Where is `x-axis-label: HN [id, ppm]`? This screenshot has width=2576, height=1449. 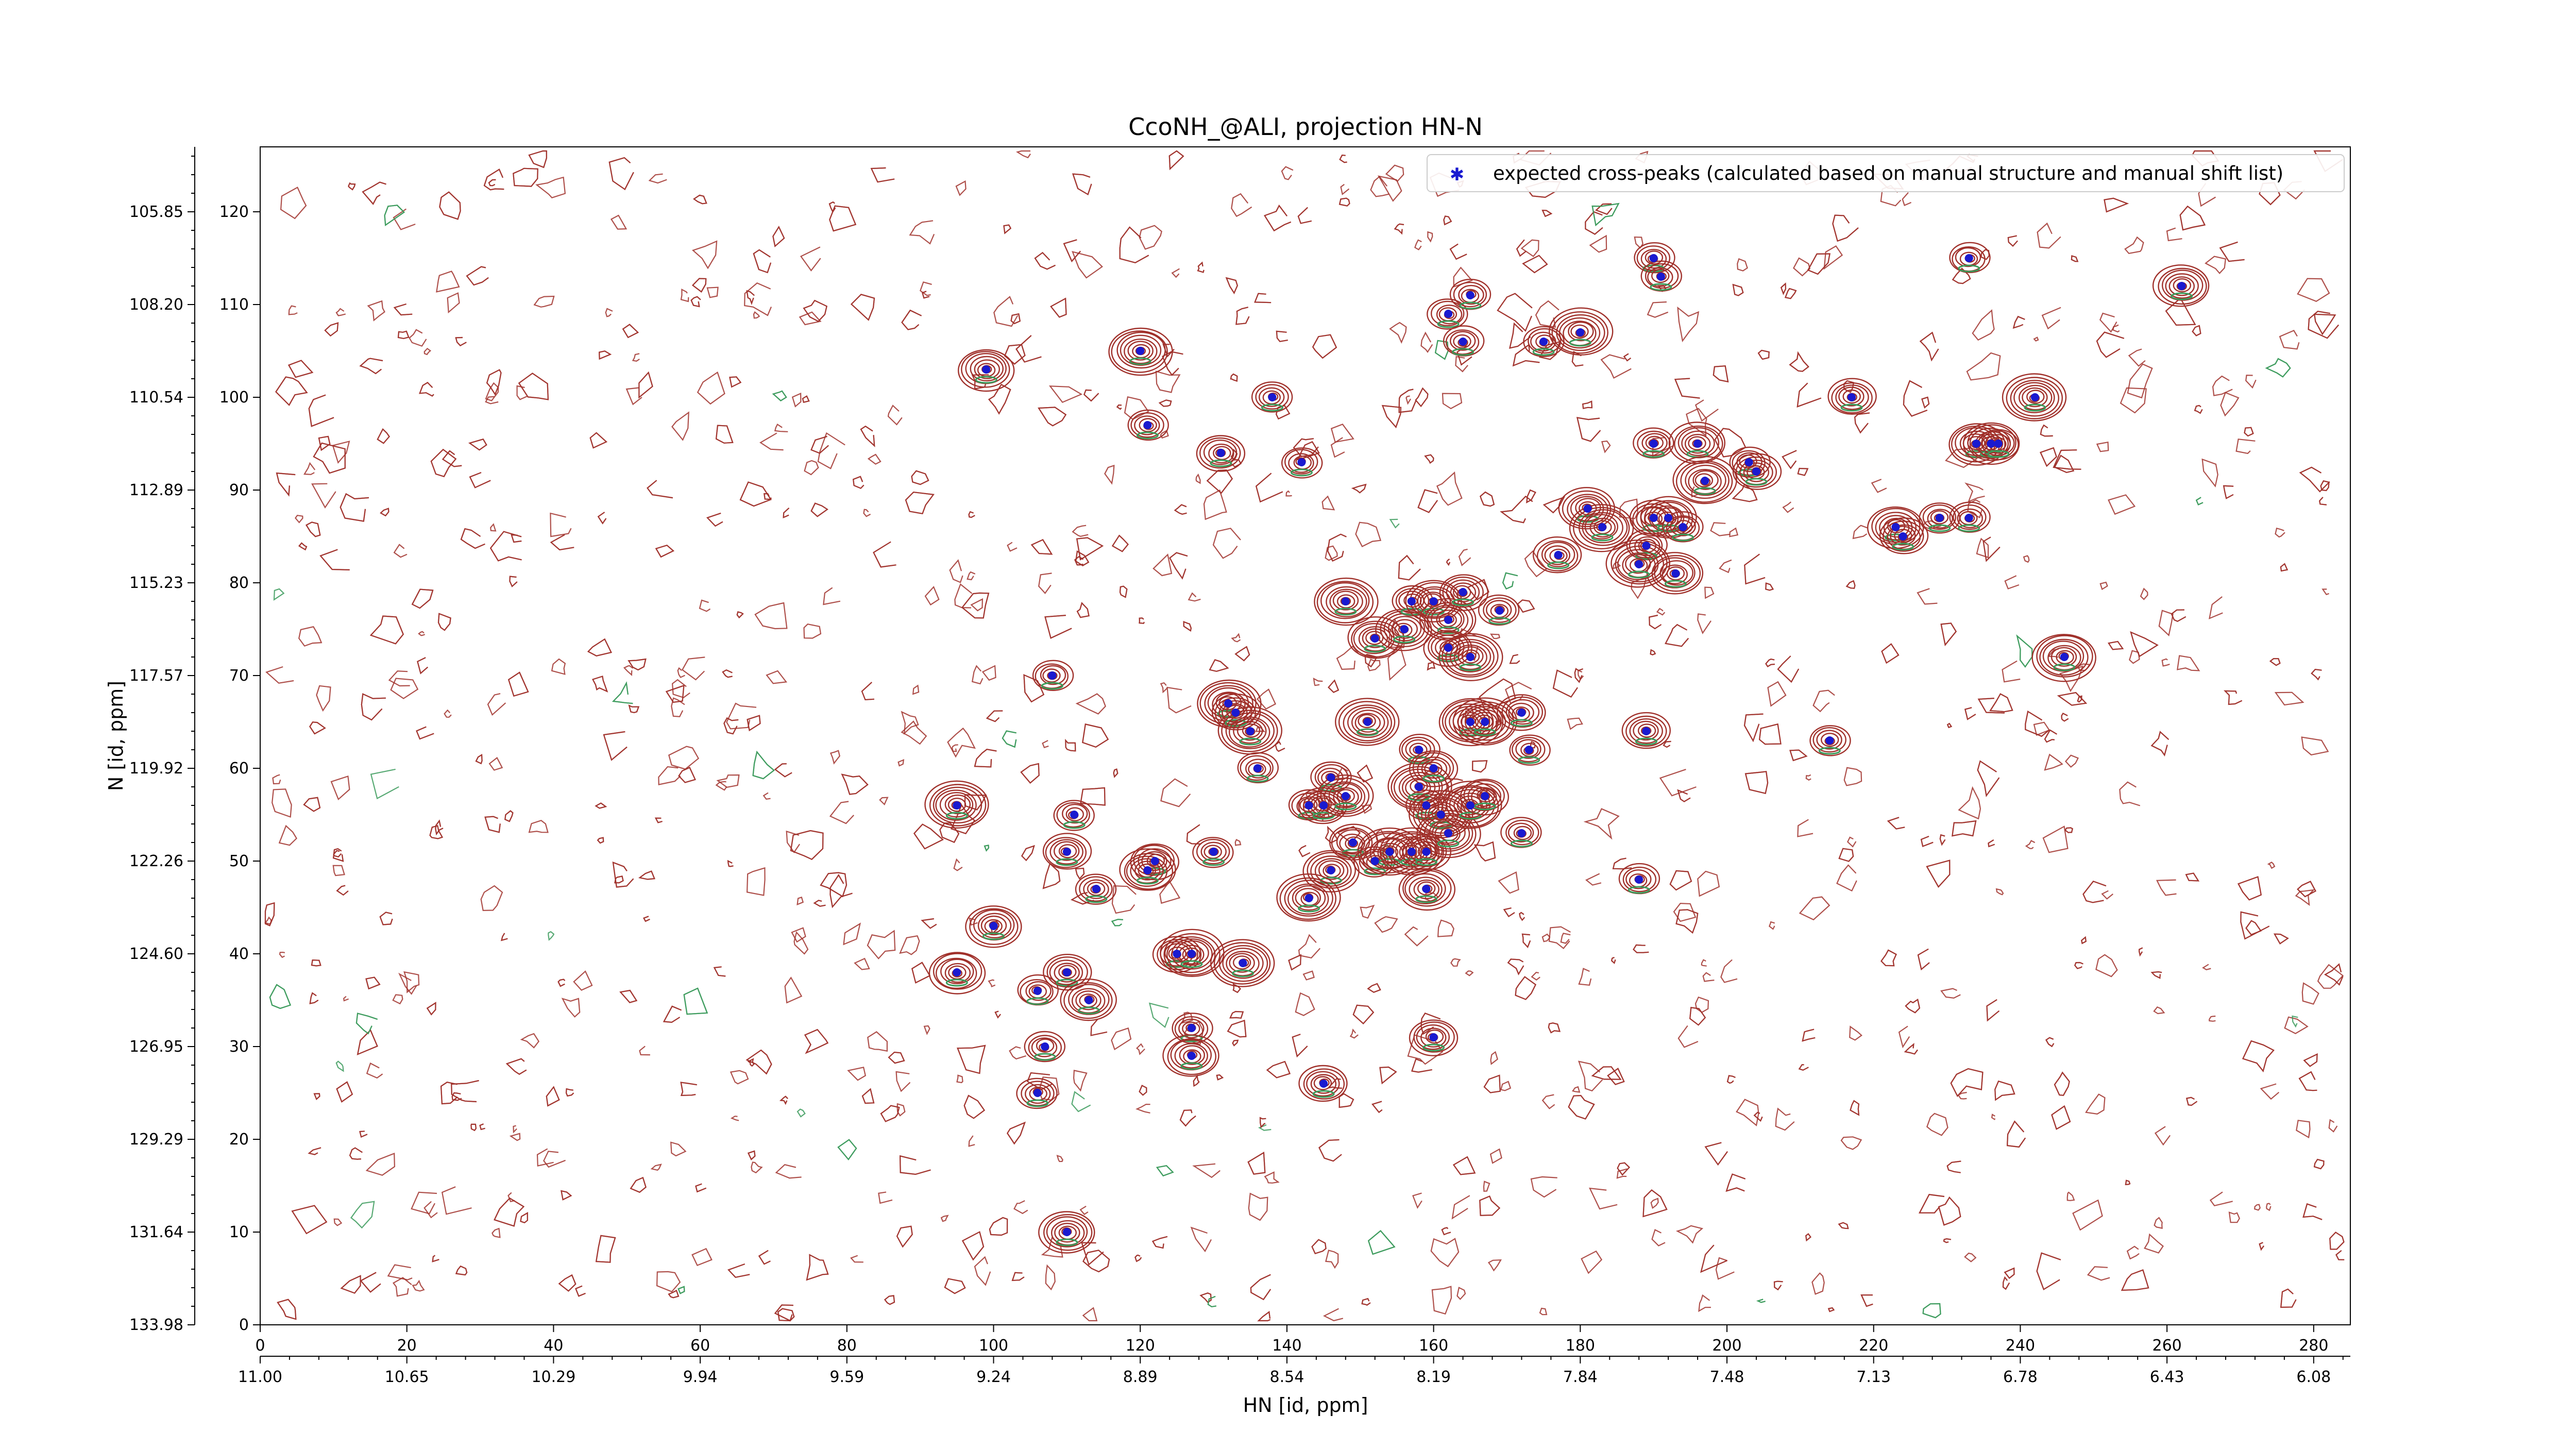 x-axis-label: HN [id, ppm] is located at coordinates (1305, 1405).